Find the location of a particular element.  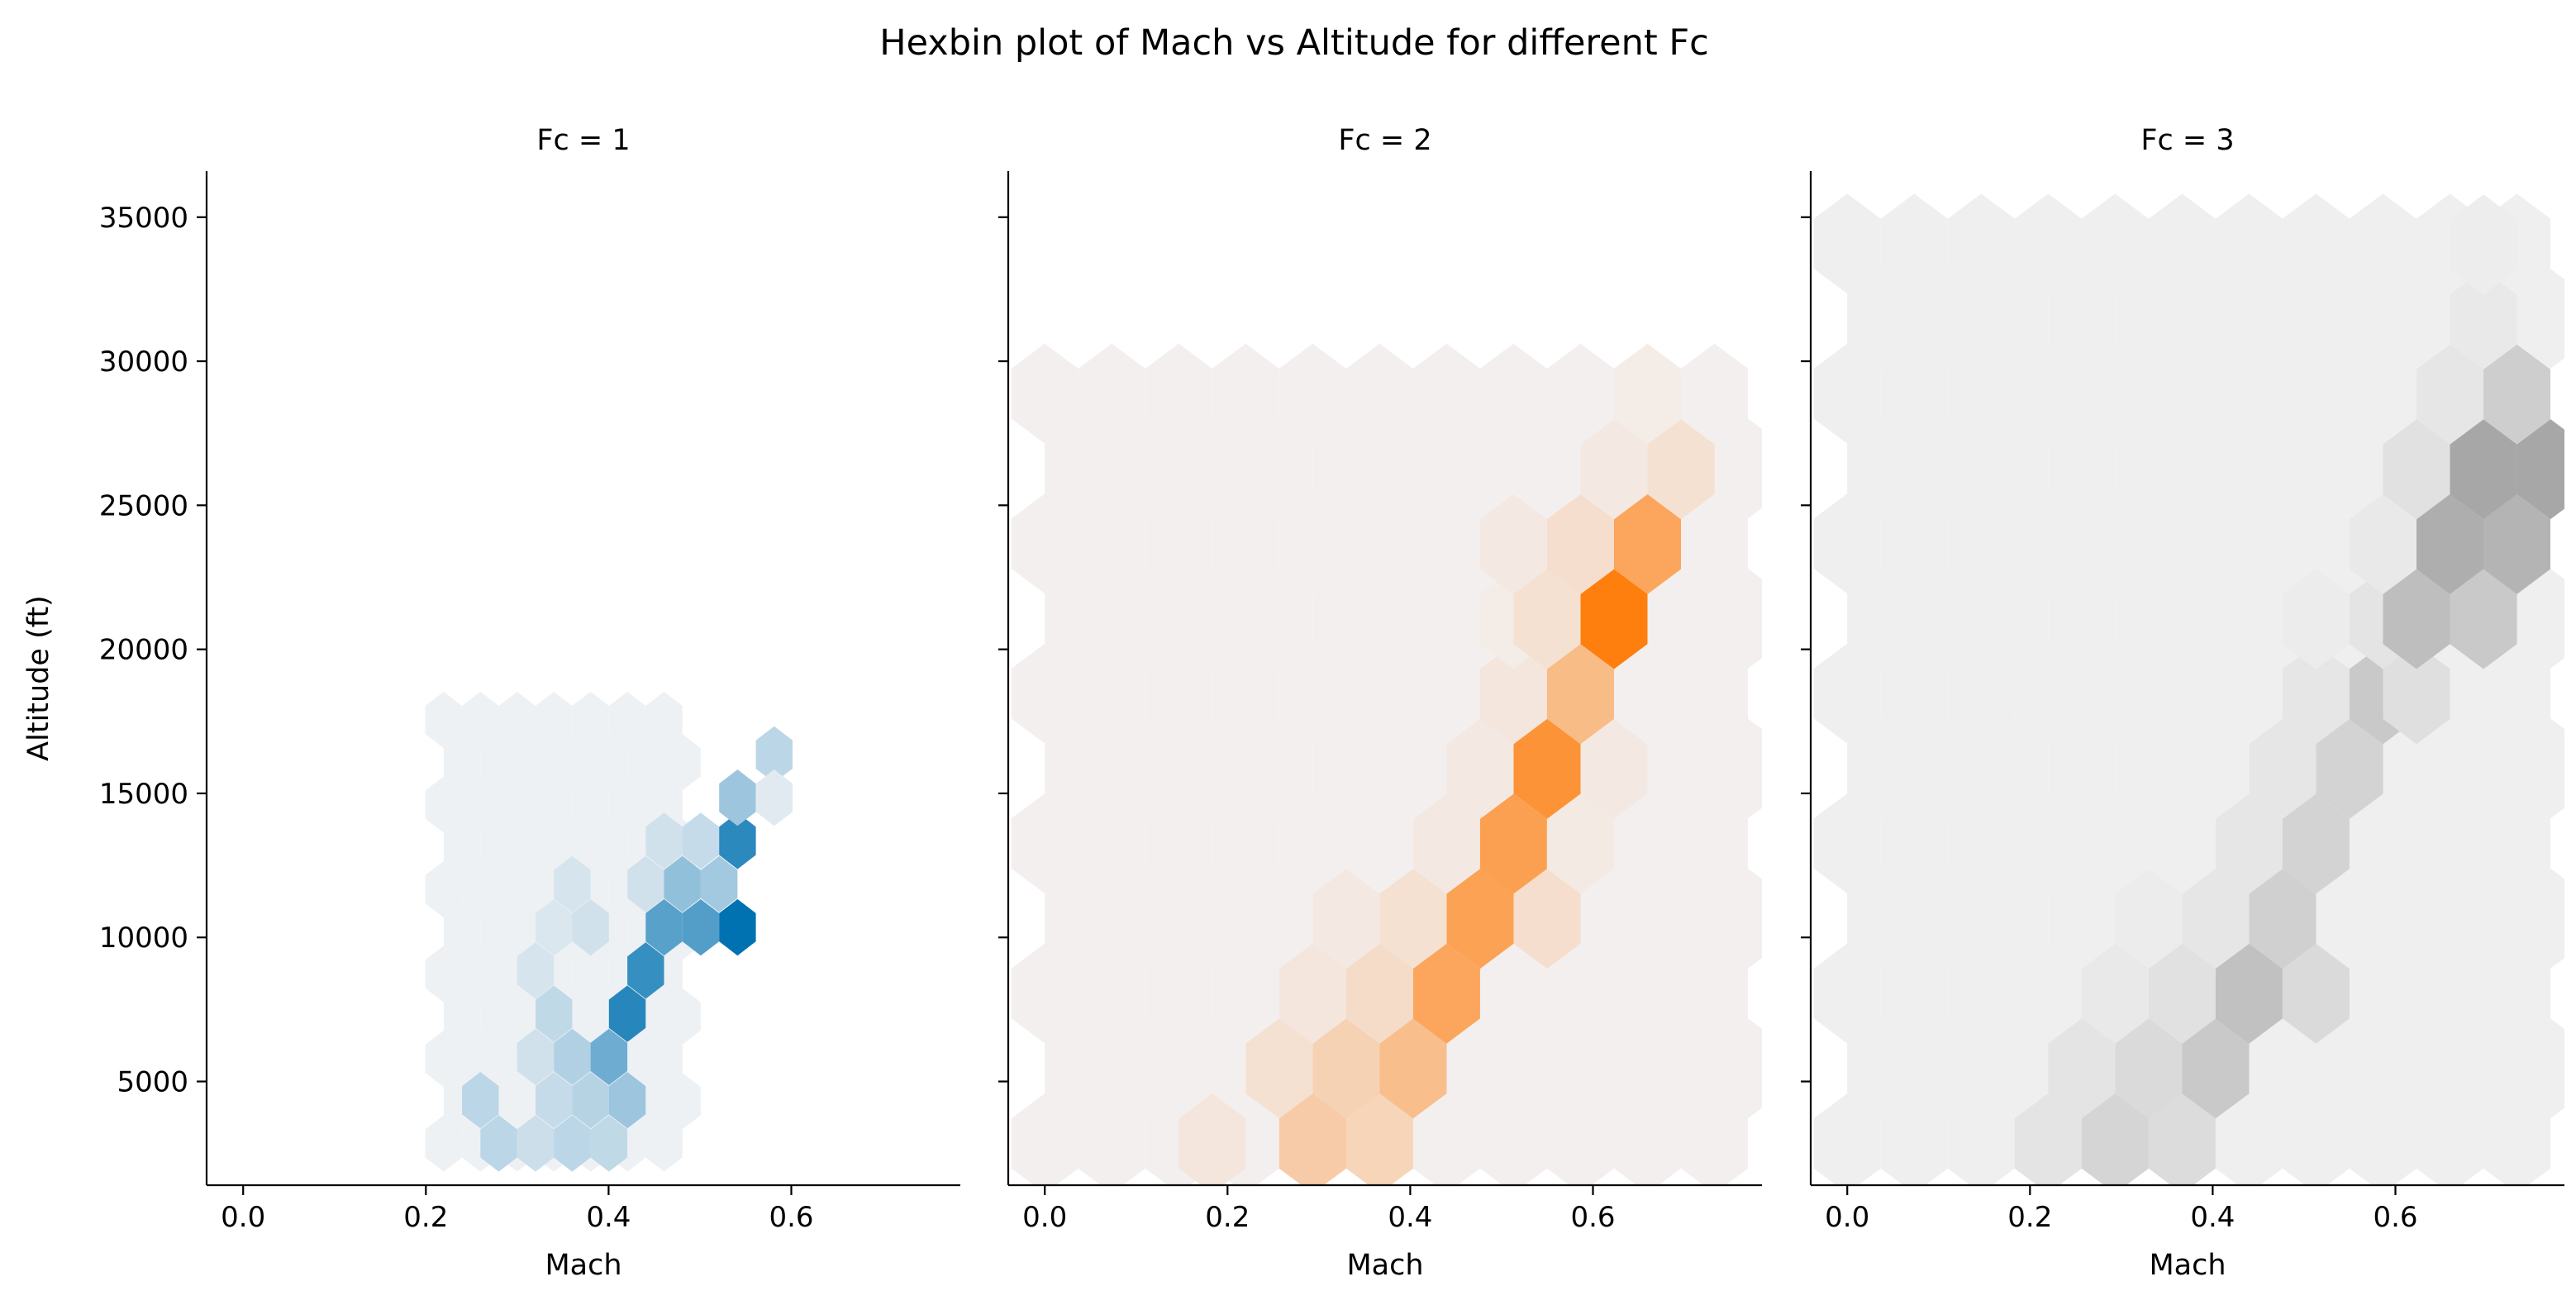

y-tick-label: 25000 is located at coordinates (144, 505).